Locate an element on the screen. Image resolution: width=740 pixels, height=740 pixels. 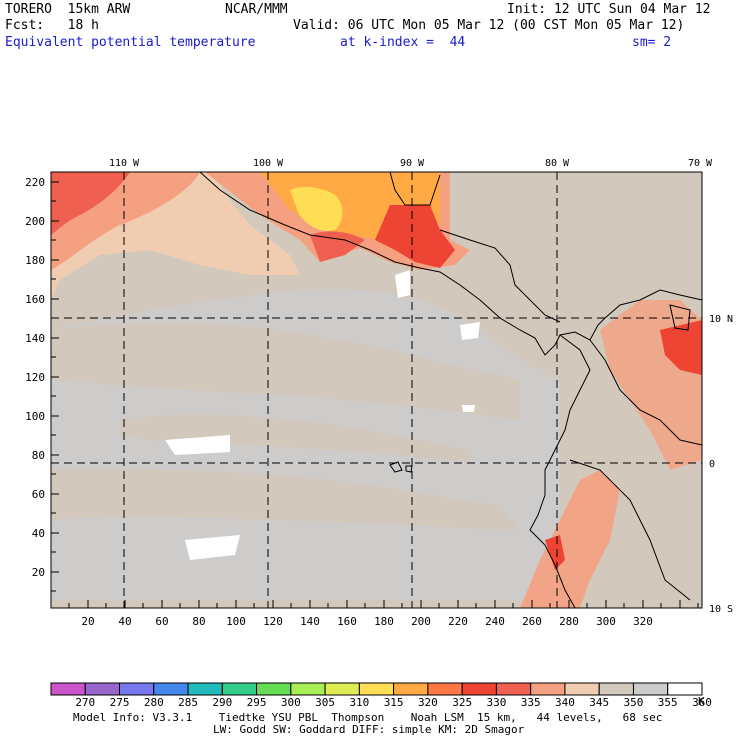
field-name: Equivalent potential temperature is located at coordinates (130, 42).